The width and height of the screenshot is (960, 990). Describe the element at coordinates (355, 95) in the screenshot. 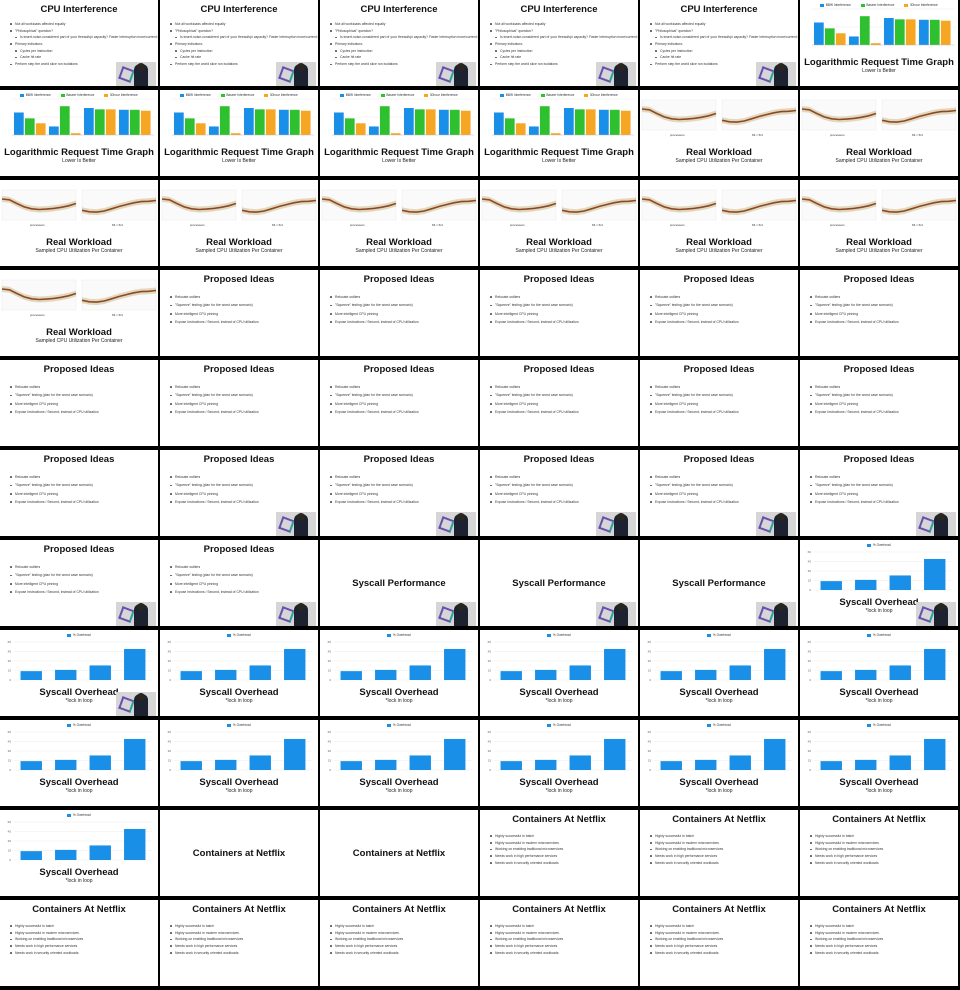

I see `legend-entry: BBW Interference` at that location.